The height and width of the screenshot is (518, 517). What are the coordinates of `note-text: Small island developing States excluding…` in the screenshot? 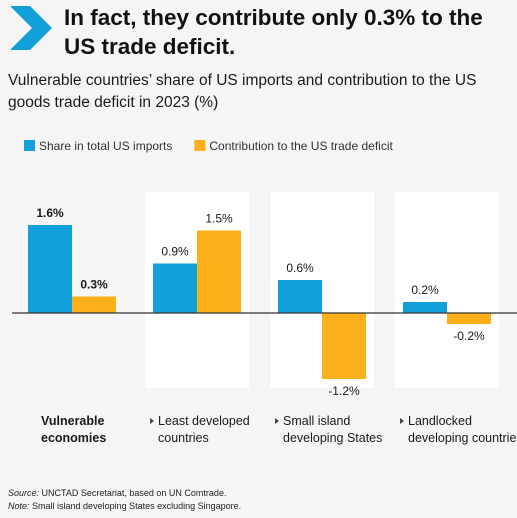 It's located at (137, 506).